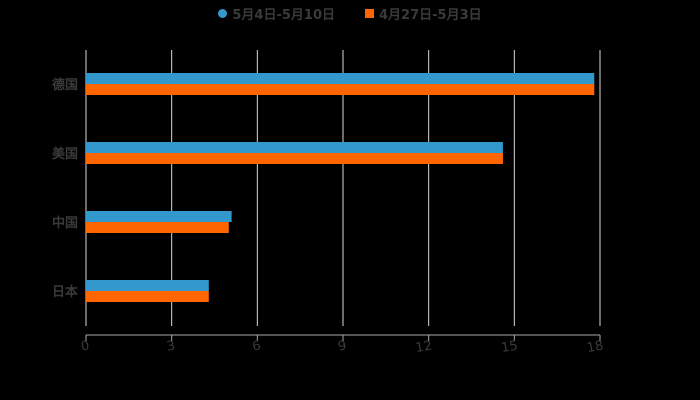 The image size is (700, 400). What do you see at coordinates (223, 13) in the screenshot?
I see `legend-circle-icon` at bounding box center [223, 13].